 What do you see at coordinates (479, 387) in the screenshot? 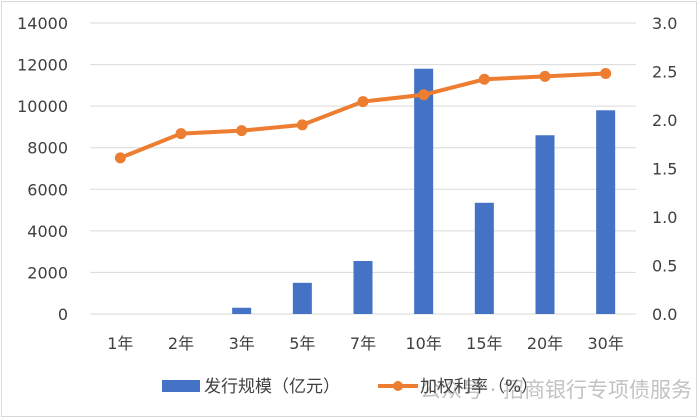
I see `legend-line-label: 加权利率（%）` at bounding box center [479, 387].